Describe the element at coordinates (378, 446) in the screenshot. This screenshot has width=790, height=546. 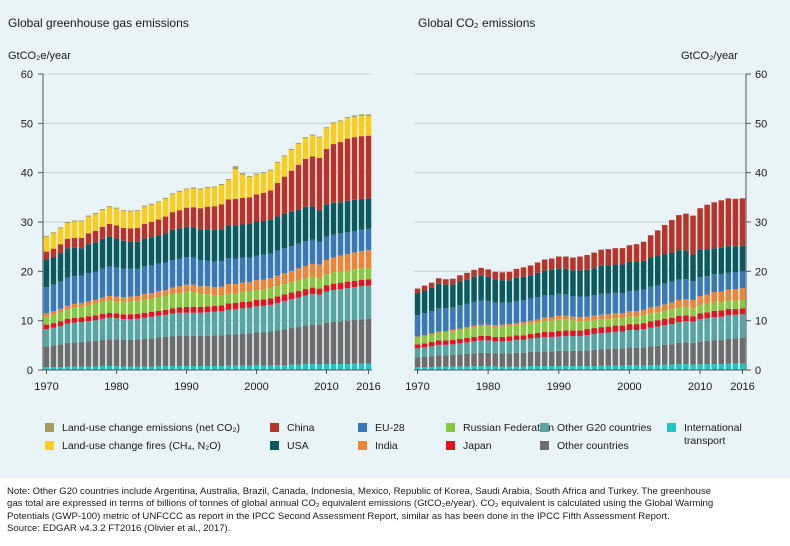
I see `legend-item: India` at that location.